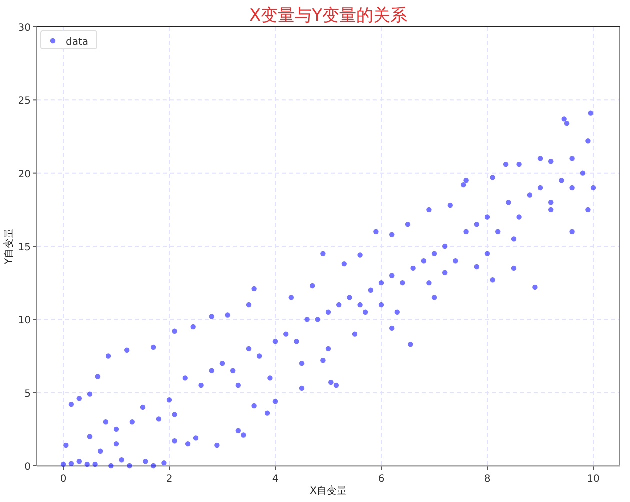 This screenshot has height=502, width=630. What do you see at coordinates (24, 102) in the screenshot?
I see `y-tick-label: 25` at bounding box center [24, 102].